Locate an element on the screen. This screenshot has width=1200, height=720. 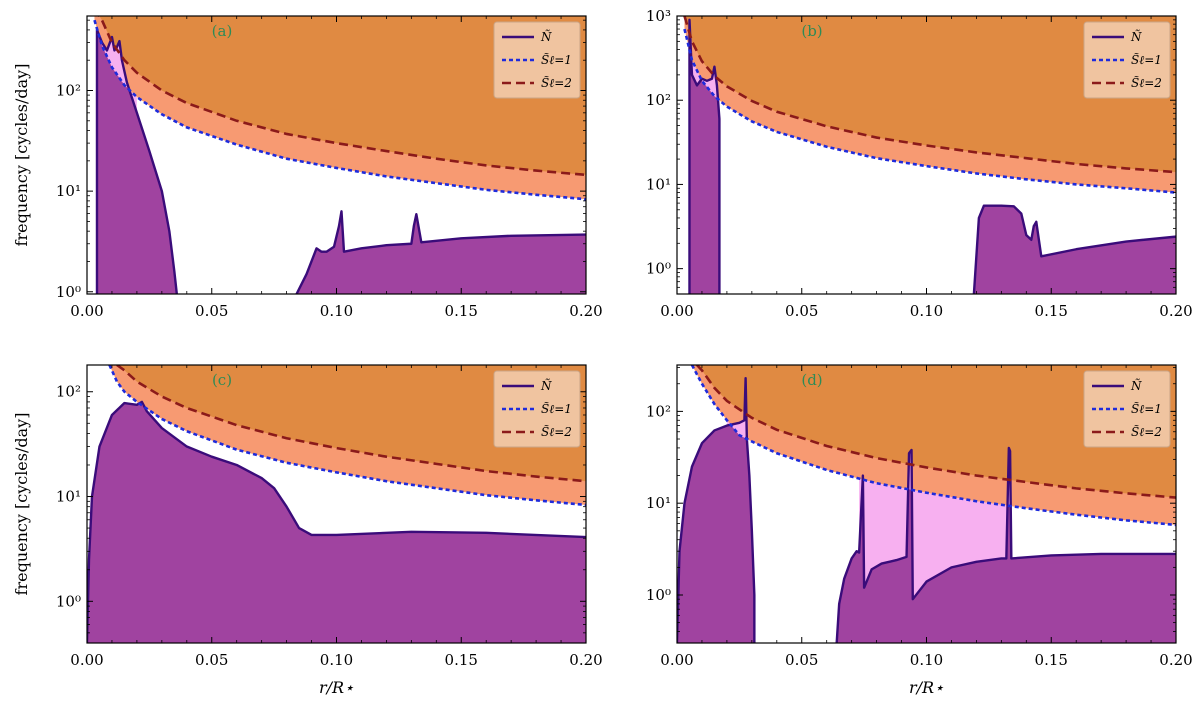
panel-label: (d) is located at coordinates (811, 380).